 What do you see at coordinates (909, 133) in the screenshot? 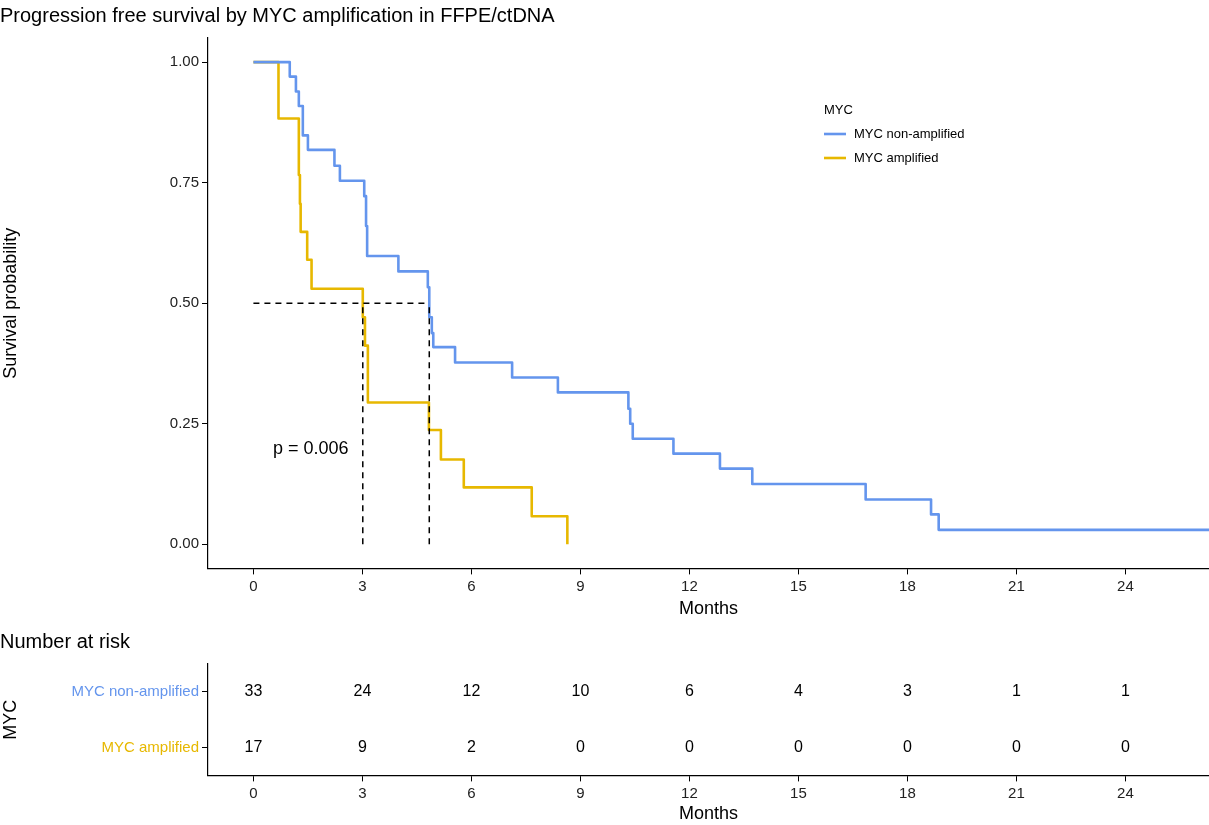
I see `legend-label: MYC non-amplified` at bounding box center [909, 133].